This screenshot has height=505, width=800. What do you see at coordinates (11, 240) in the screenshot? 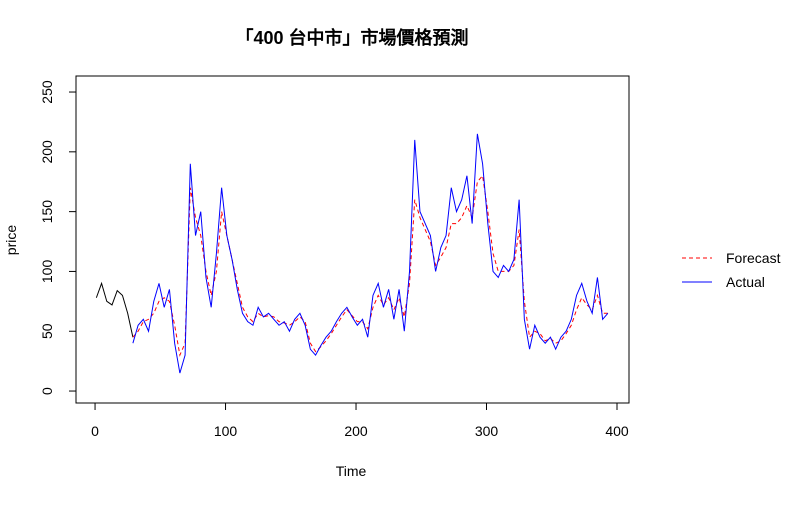
I see `y-axis-label: price` at bounding box center [11, 240].